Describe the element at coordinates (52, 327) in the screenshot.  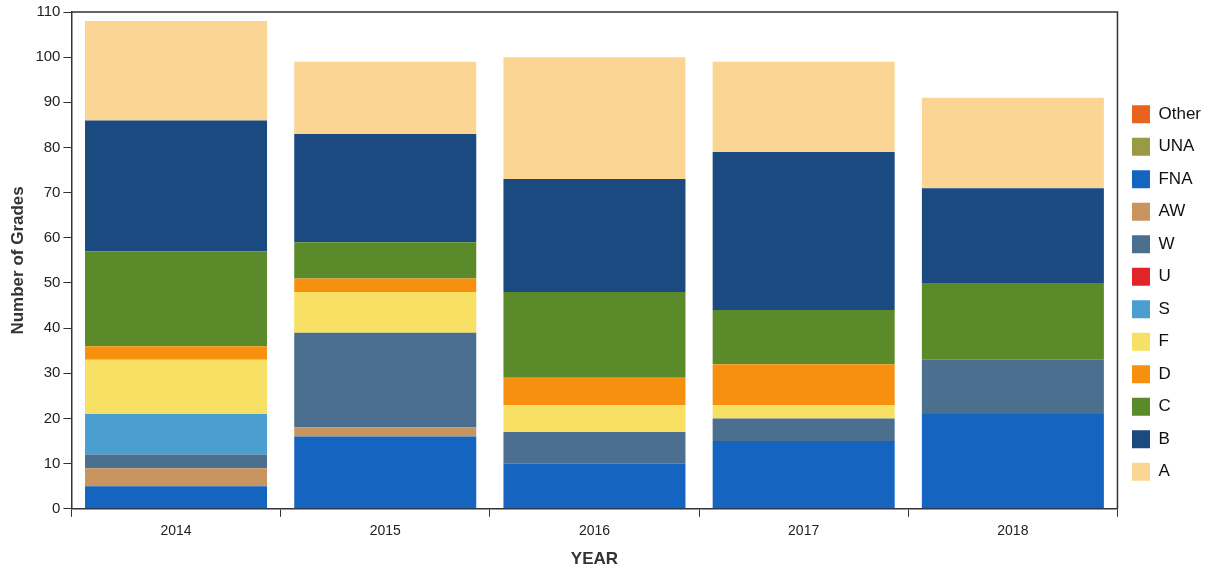
I see `y-tick-label: 40` at that location.